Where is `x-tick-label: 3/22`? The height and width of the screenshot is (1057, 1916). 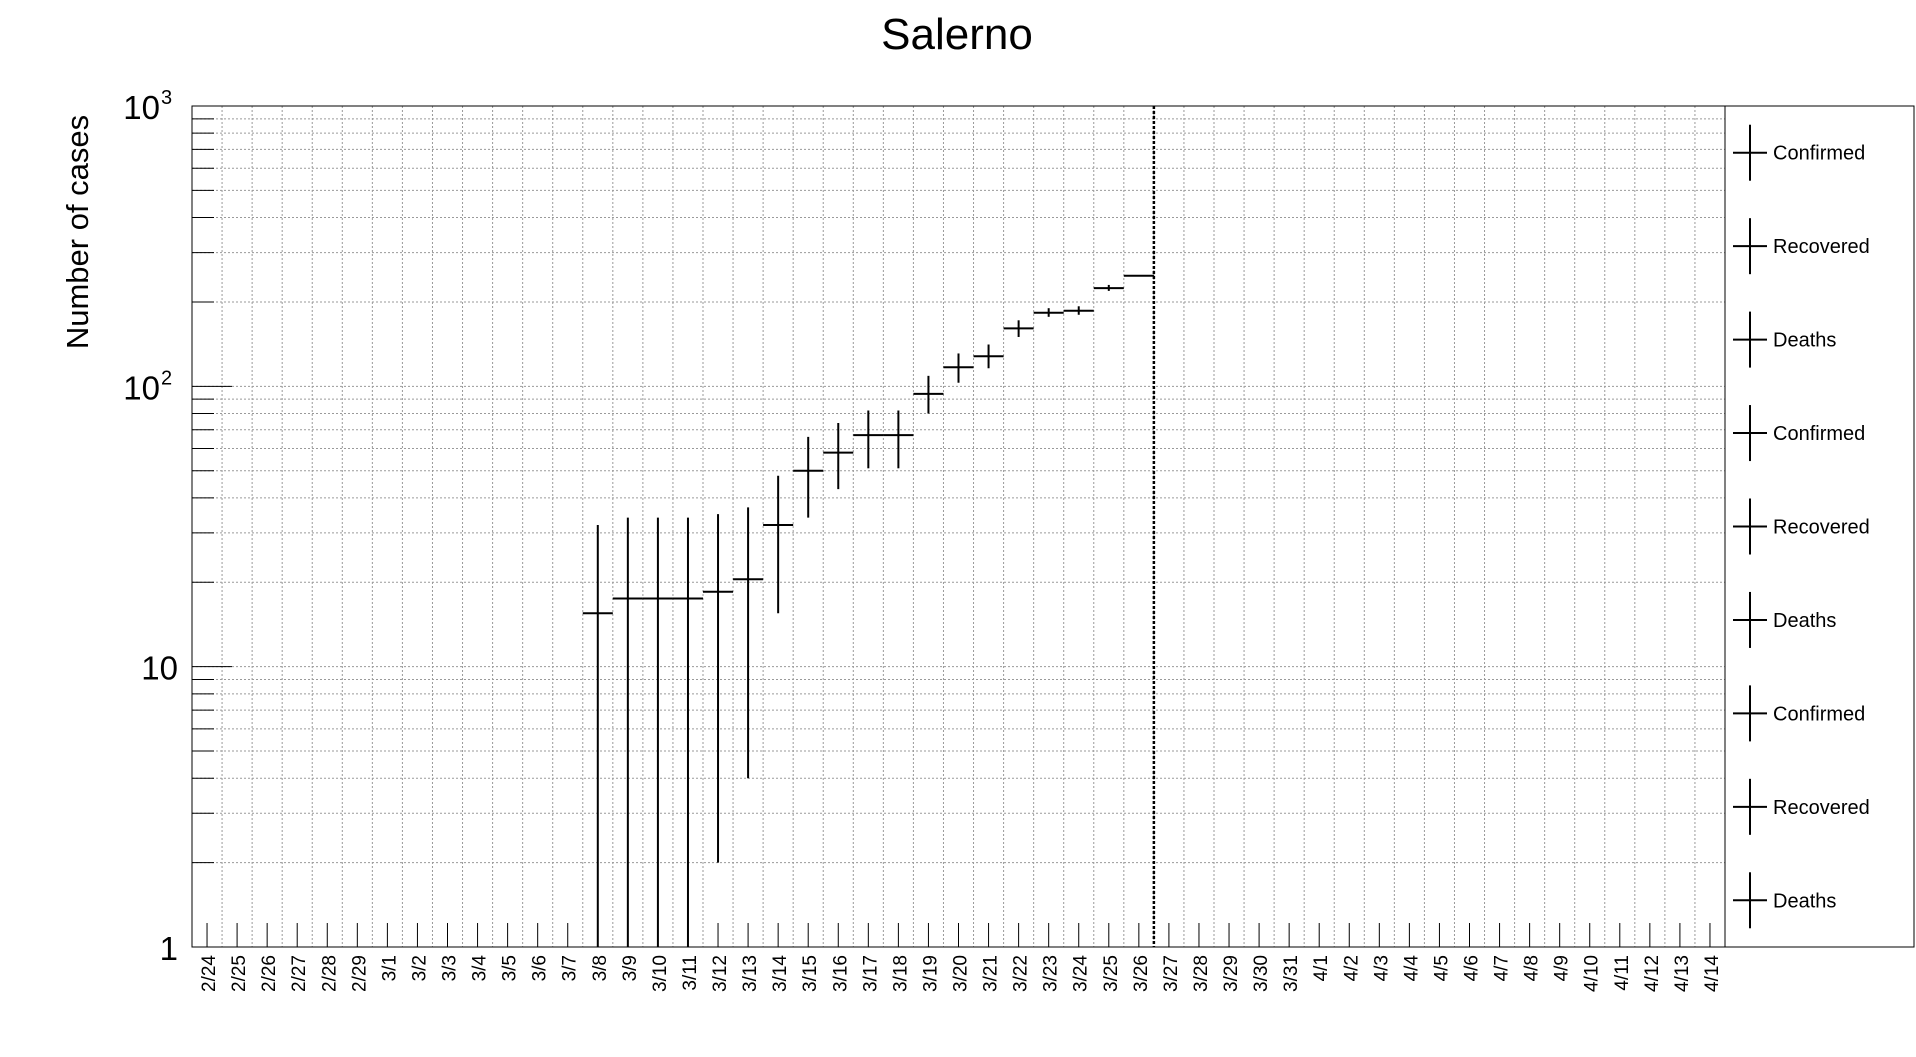 x-tick-label: 3/22 is located at coordinates (1021, 973).